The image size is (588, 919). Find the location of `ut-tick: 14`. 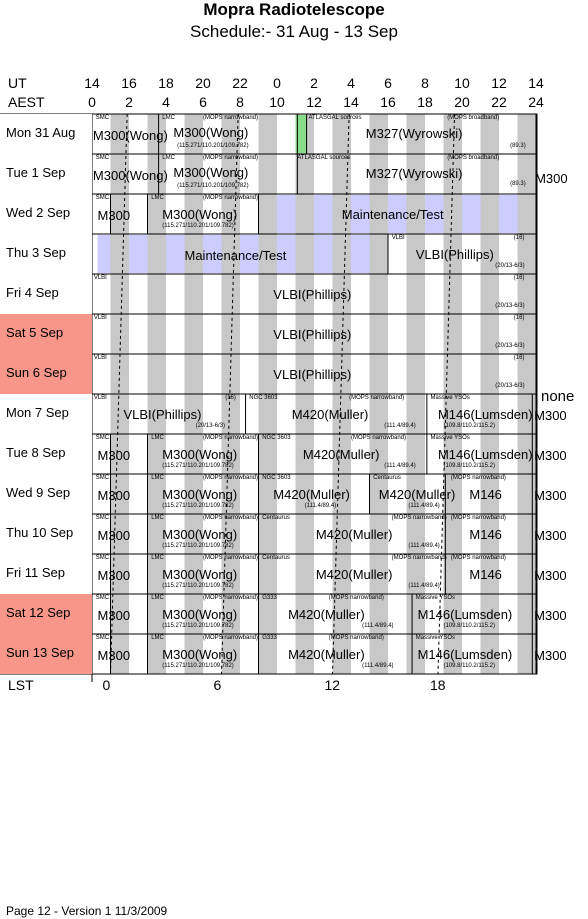

ut-tick: 14 is located at coordinates (92, 83).